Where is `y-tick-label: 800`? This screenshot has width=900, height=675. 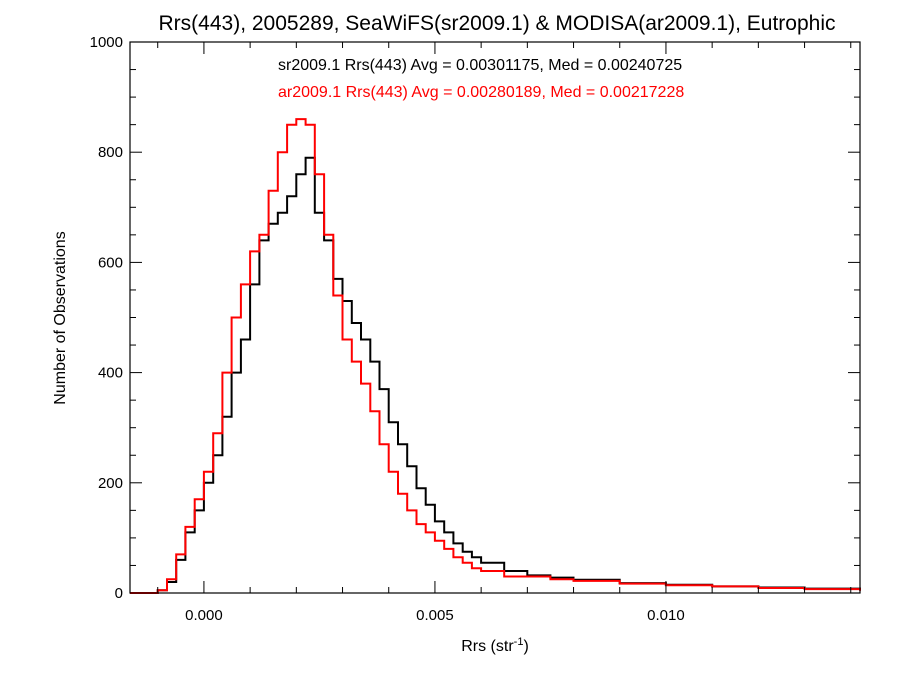
y-tick-label: 800 is located at coordinates (110, 152).